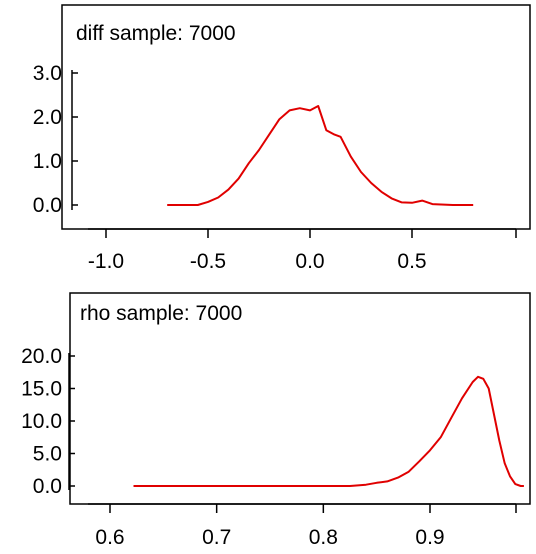  Describe the element at coordinates (320, 155) in the screenshot. I see `diff-density-line` at that location.